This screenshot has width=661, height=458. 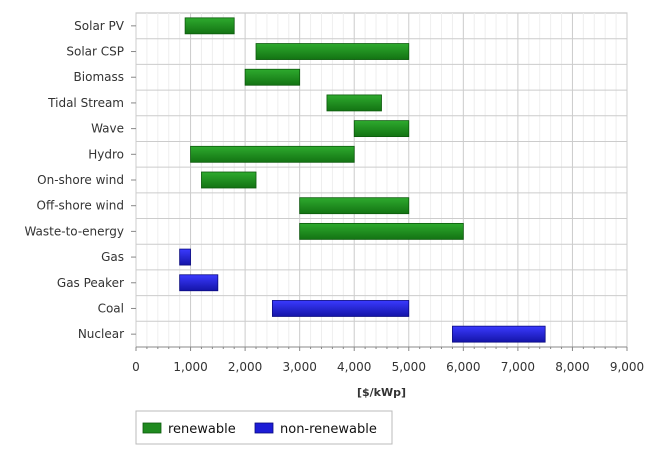 I want to click on x-tick-label: 3,000, so click(x=299, y=367).